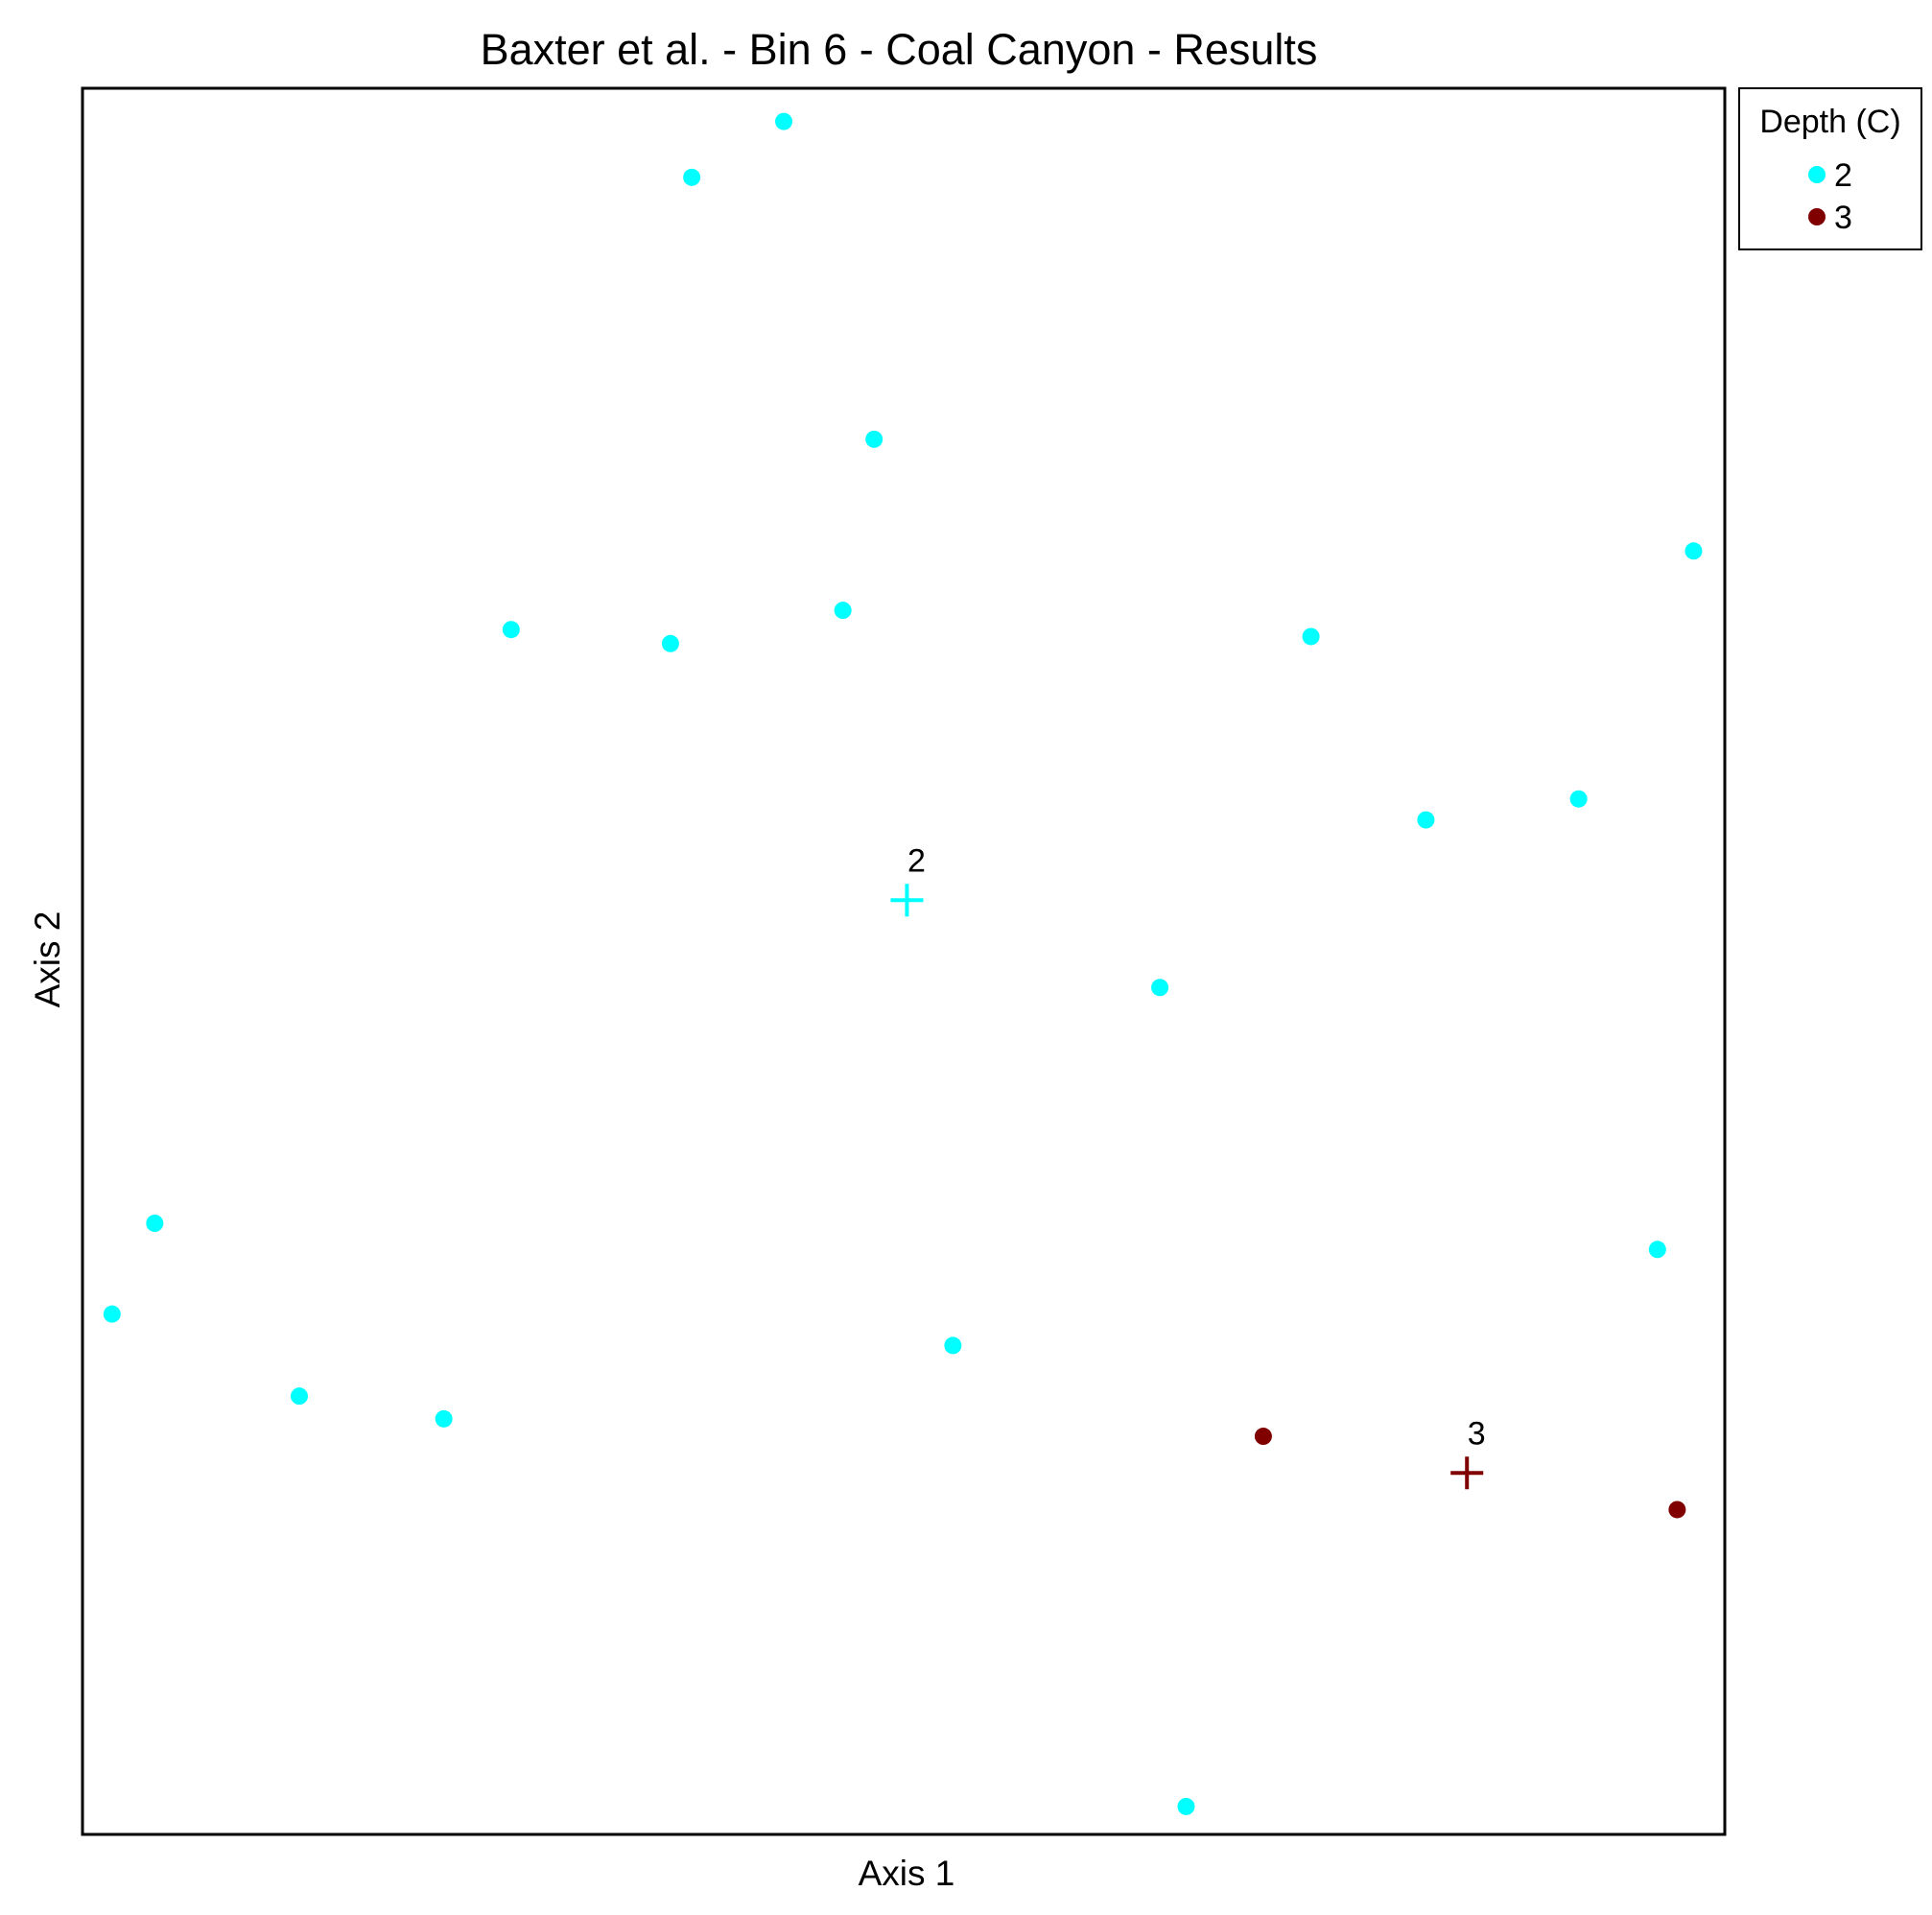 The width and height of the screenshot is (1932, 1915). What do you see at coordinates (47, 959) in the screenshot?
I see `y-axis-label: Axis 2` at bounding box center [47, 959].